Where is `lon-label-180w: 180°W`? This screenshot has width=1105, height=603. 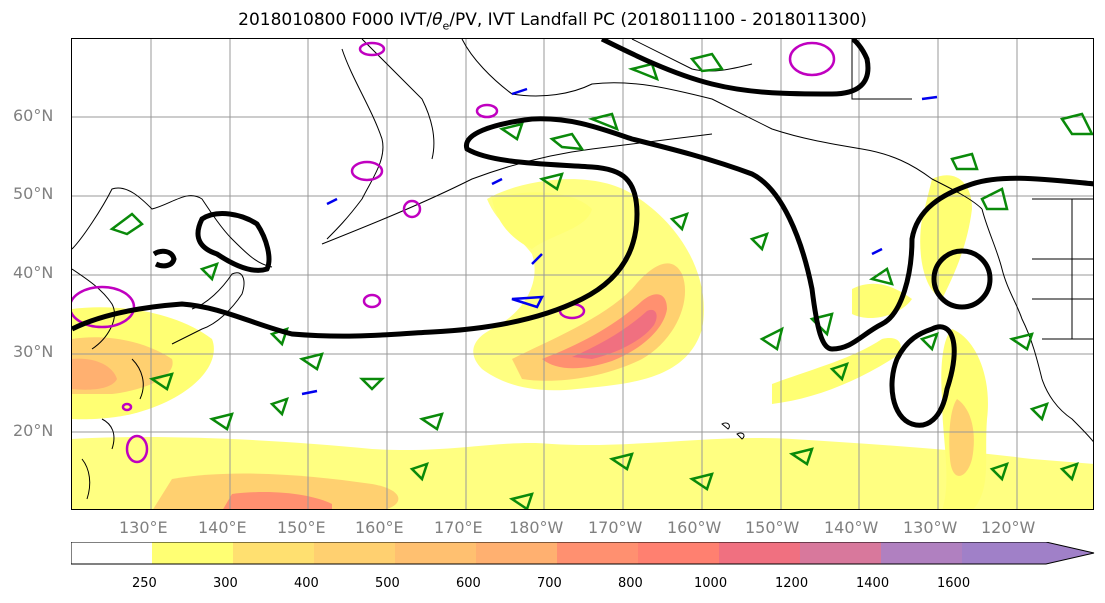
lon-label-180w: 180°W is located at coordinates (536, 527).